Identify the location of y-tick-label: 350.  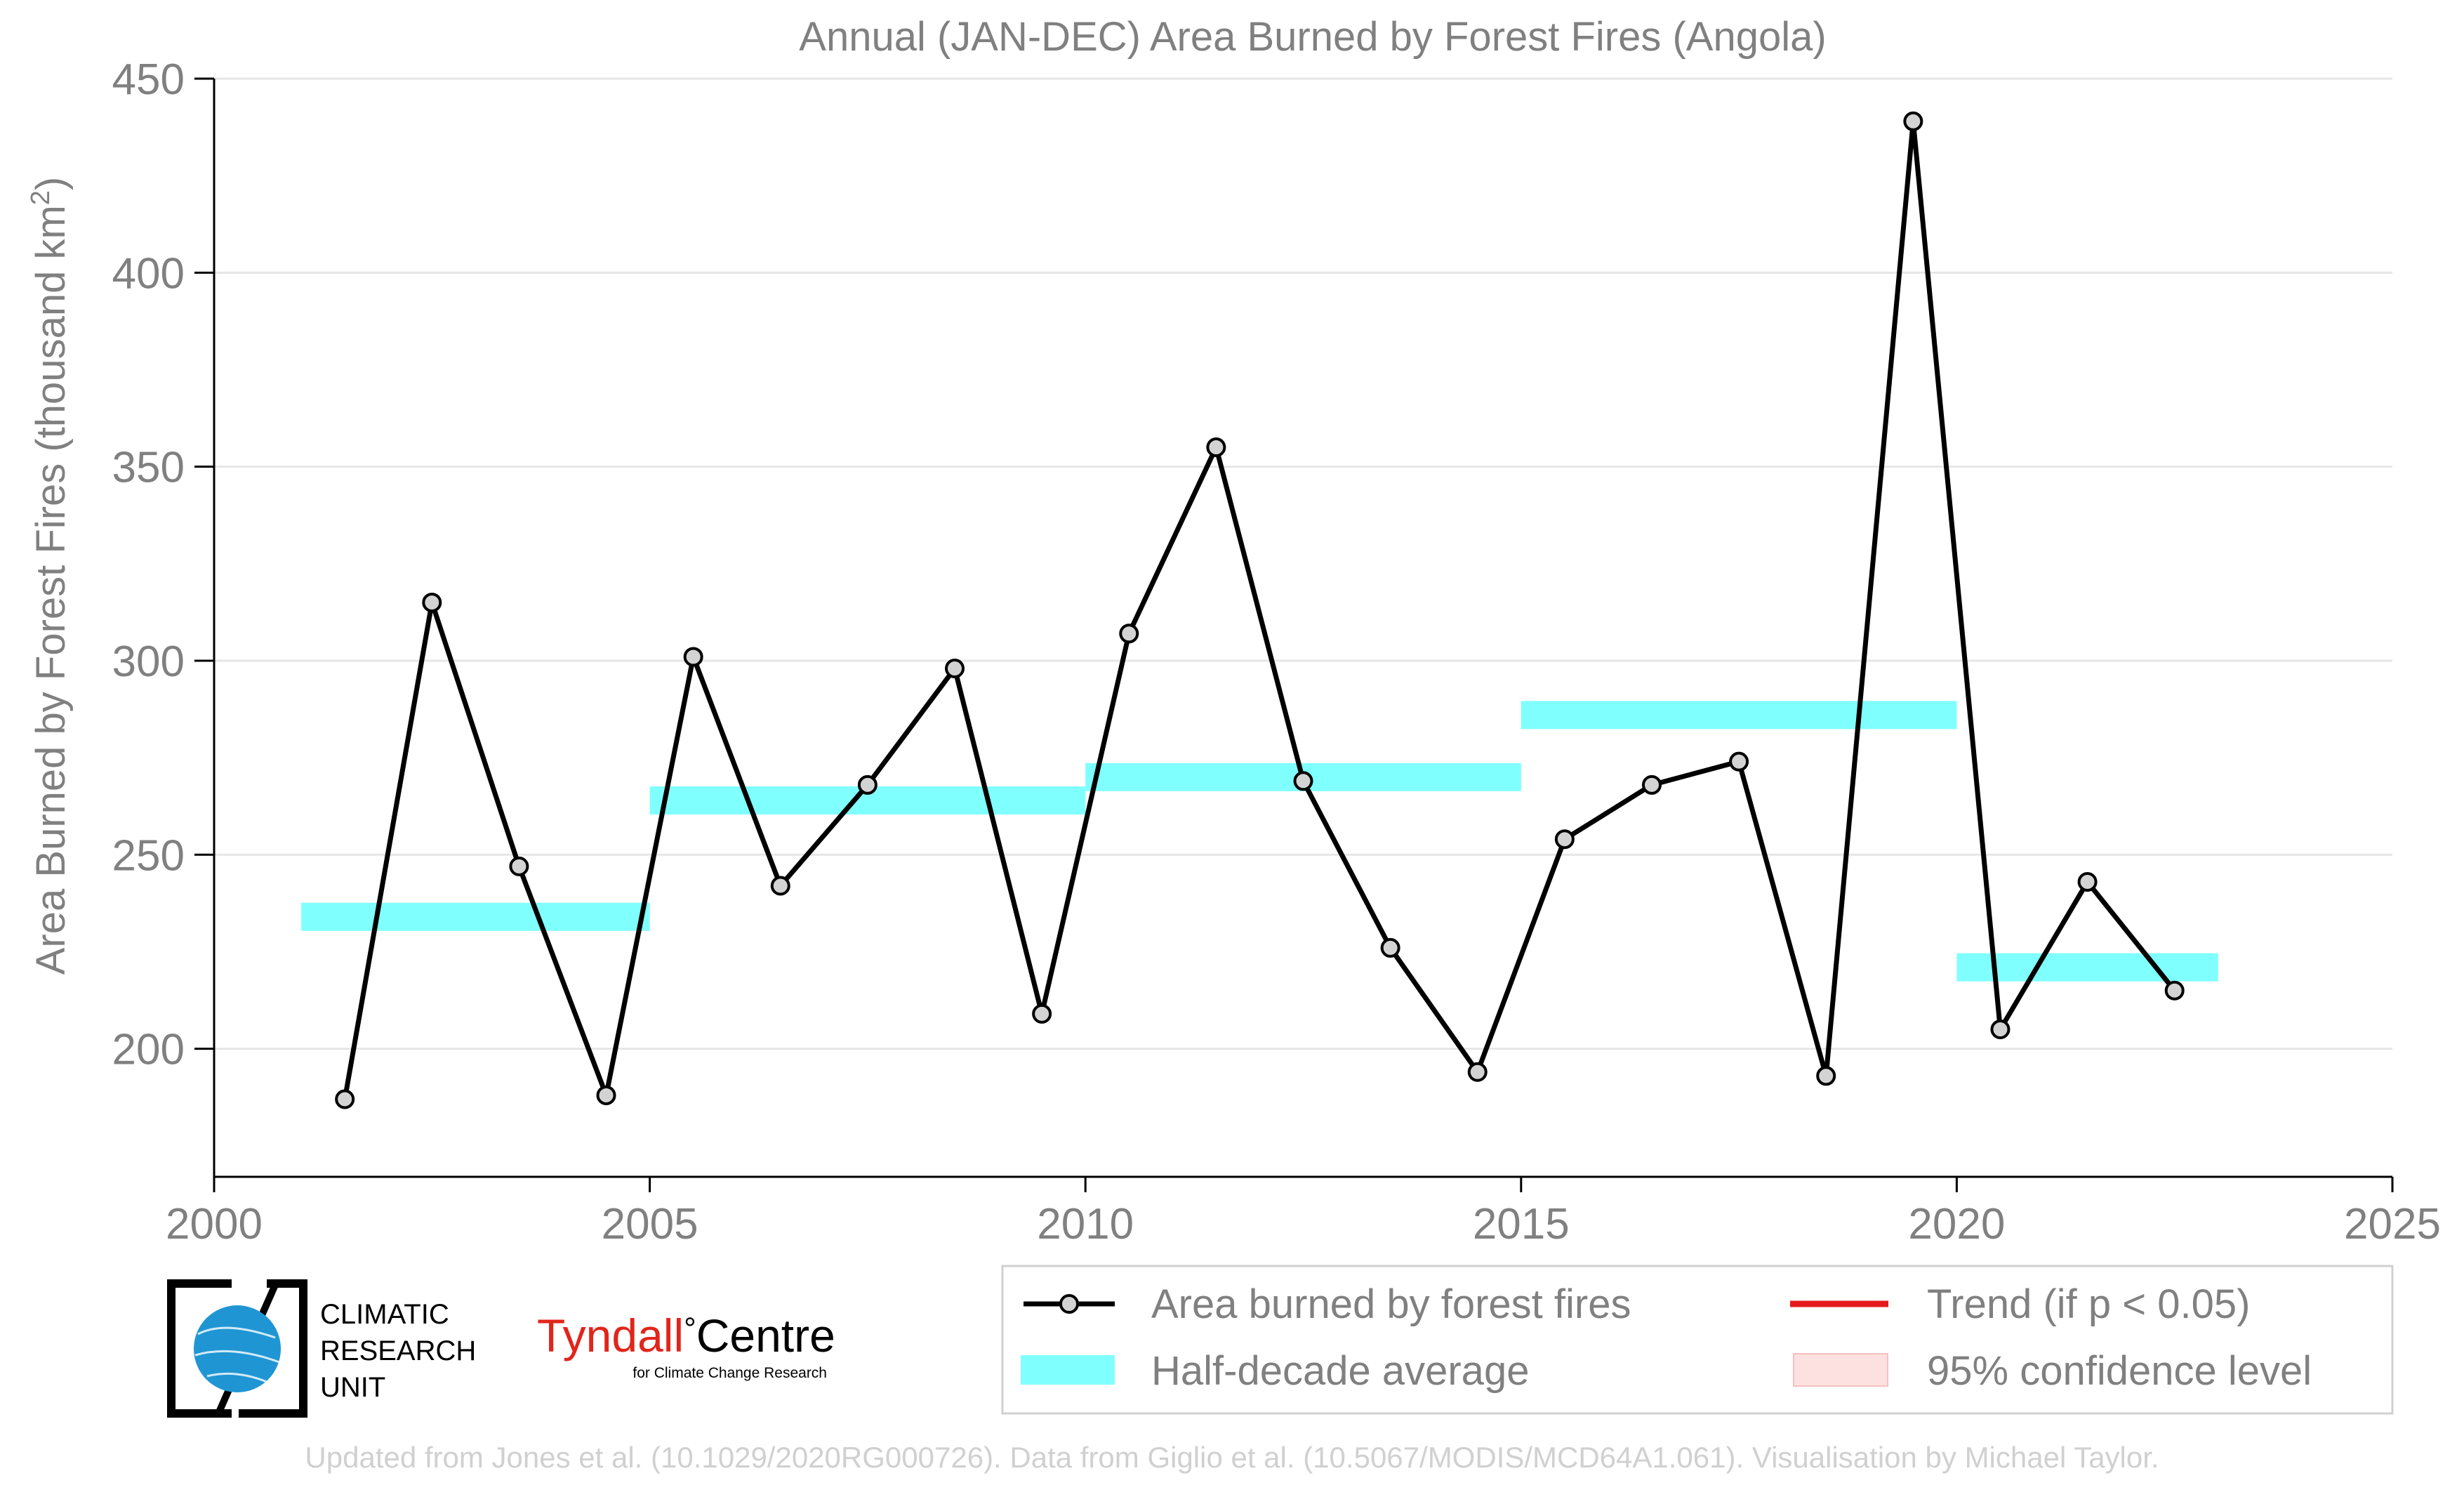
(148, 468).